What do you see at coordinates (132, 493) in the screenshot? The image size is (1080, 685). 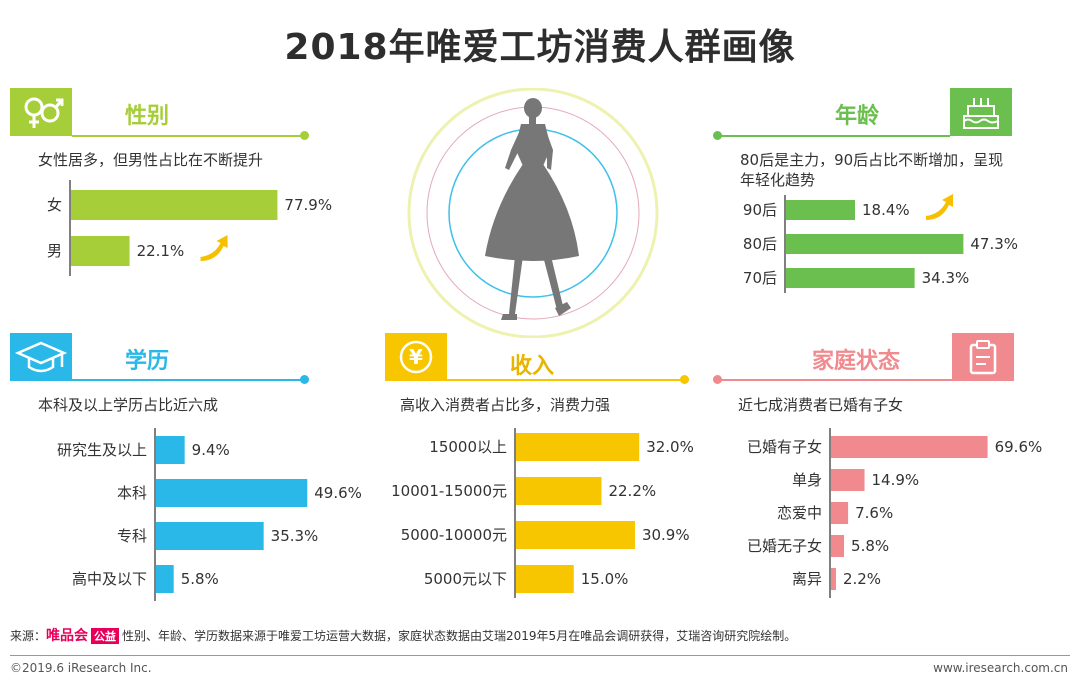 I see `education-category-label-1: 本科` at bounding box center [132, 493].